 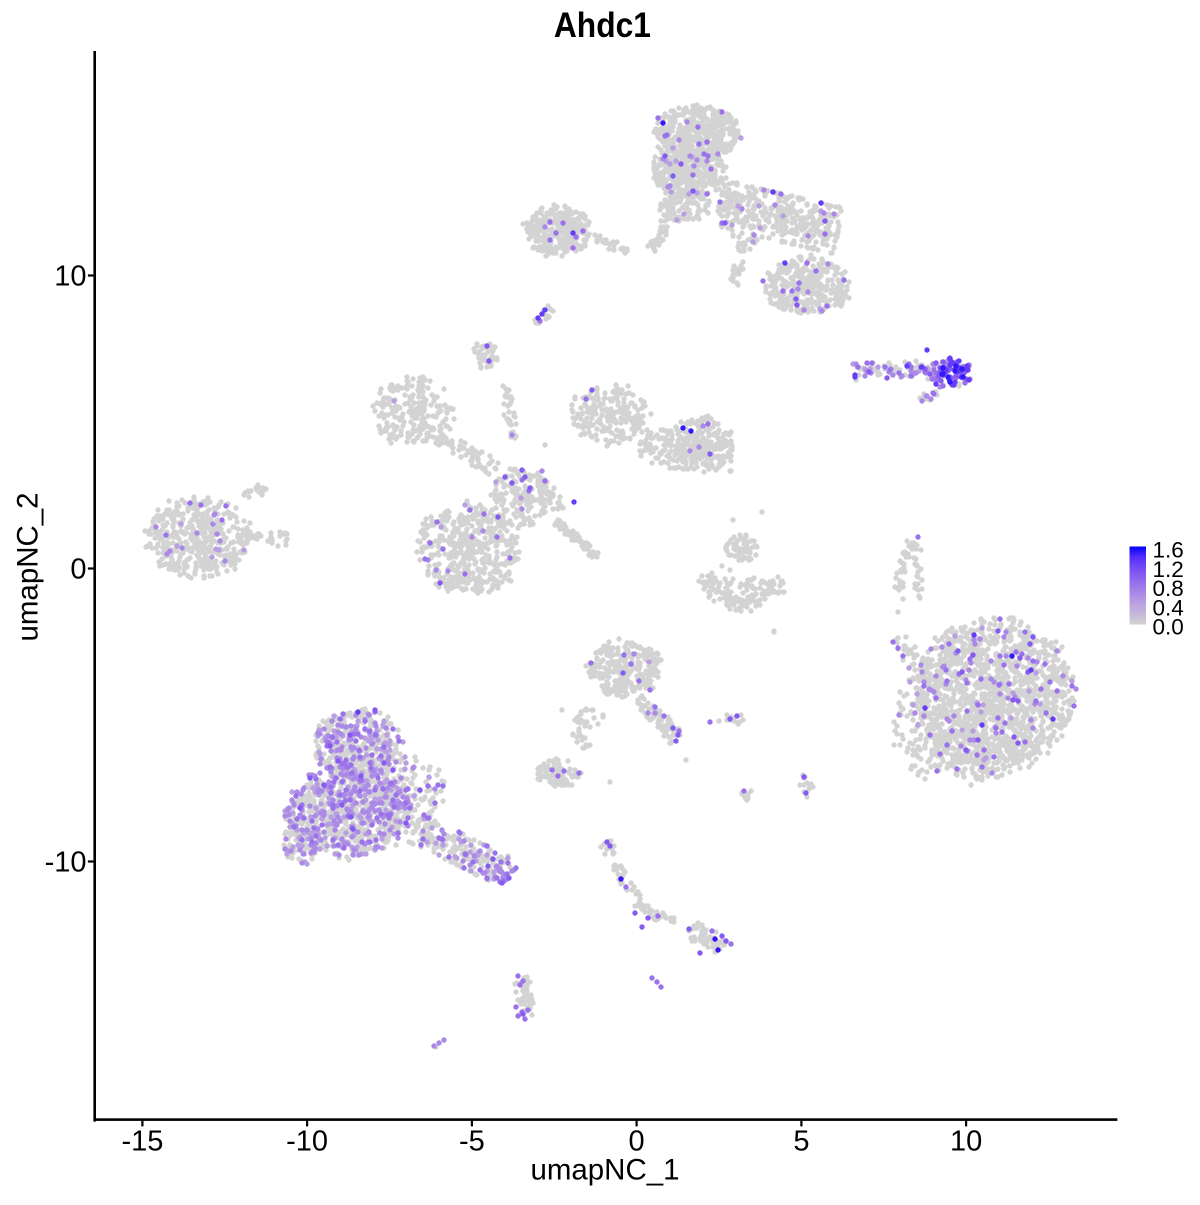 I want to click on svg-text: umapNC_1, so click(x=605, y=1169).